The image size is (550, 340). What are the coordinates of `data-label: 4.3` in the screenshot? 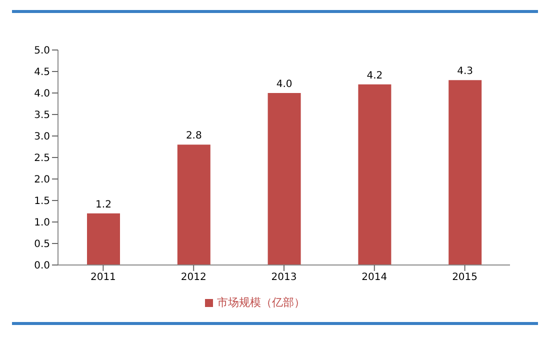 It's located at (465, 72).